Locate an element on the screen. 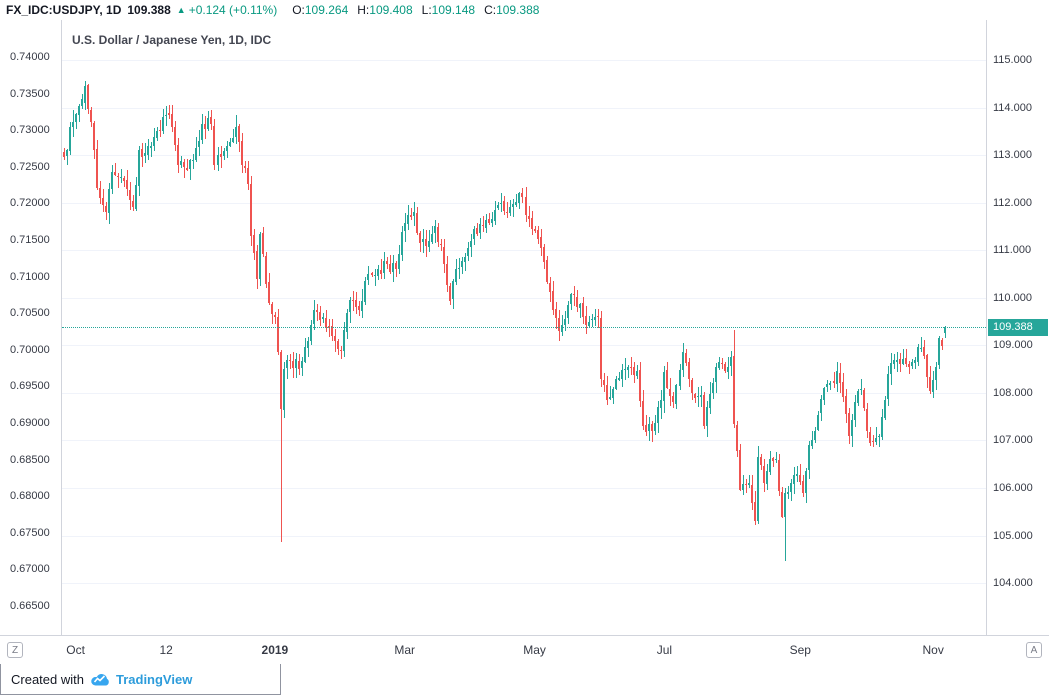 The width and height of the screenshot is (1049, 696). price-change: ▲ +0.124 (+0.11%) is located at coordinates (227, 10).